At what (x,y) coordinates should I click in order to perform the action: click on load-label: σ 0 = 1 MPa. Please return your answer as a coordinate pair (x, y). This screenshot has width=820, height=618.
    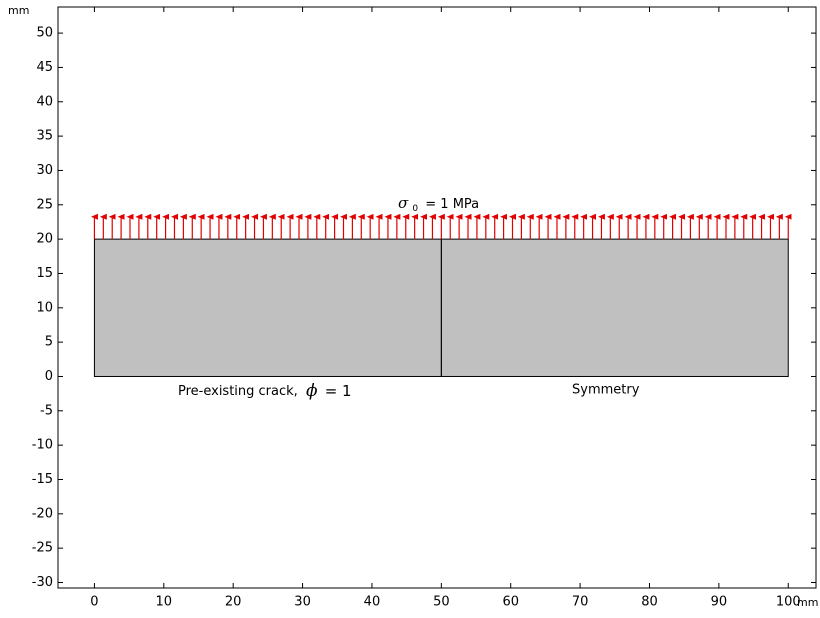
    Looking at the image, I should click on (438, 205).